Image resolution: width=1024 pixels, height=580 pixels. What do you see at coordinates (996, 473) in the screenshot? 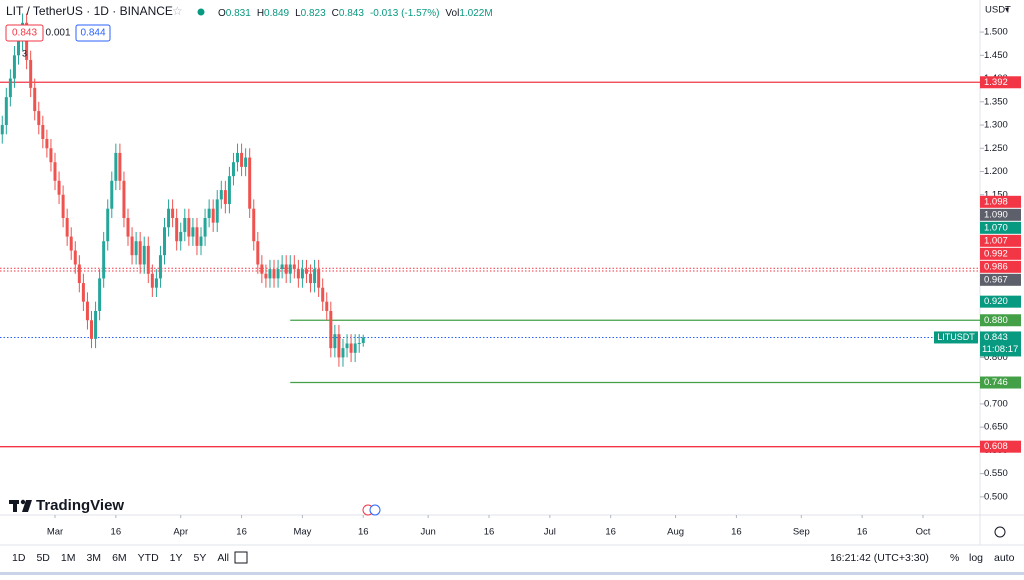
I see `y-tick-label: 0.550` at bounding box center [996, 473].